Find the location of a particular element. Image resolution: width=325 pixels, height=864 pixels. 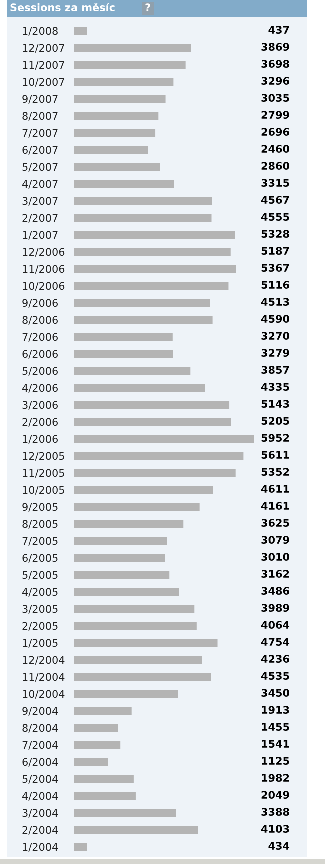

data-label: 3035 is located at coordinates (276, 98).